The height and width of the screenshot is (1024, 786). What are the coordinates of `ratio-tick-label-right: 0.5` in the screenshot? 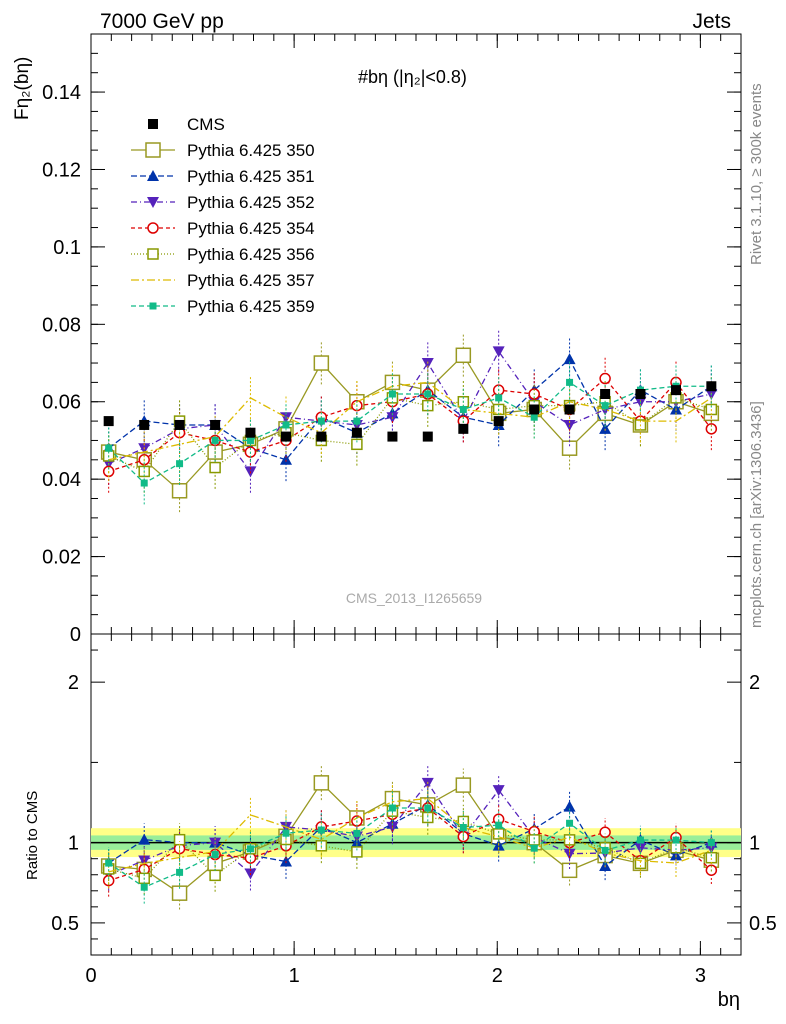 It's located at (763, 924).